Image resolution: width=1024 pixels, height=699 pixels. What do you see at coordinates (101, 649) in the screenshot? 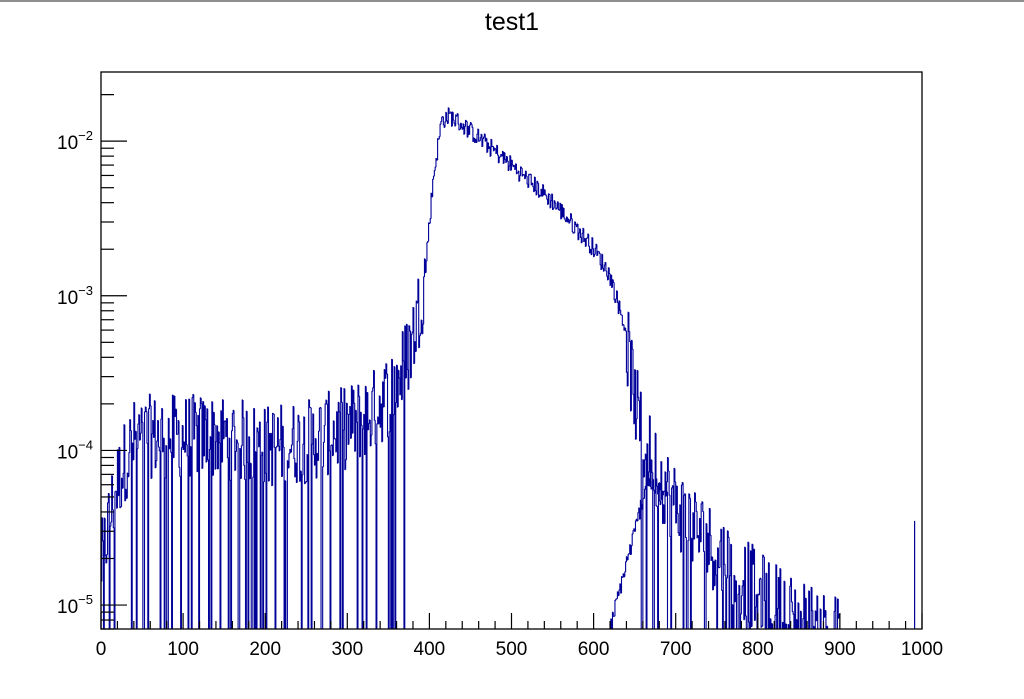
I see `x-tick-label: 0` at bounding box center [101, 649].